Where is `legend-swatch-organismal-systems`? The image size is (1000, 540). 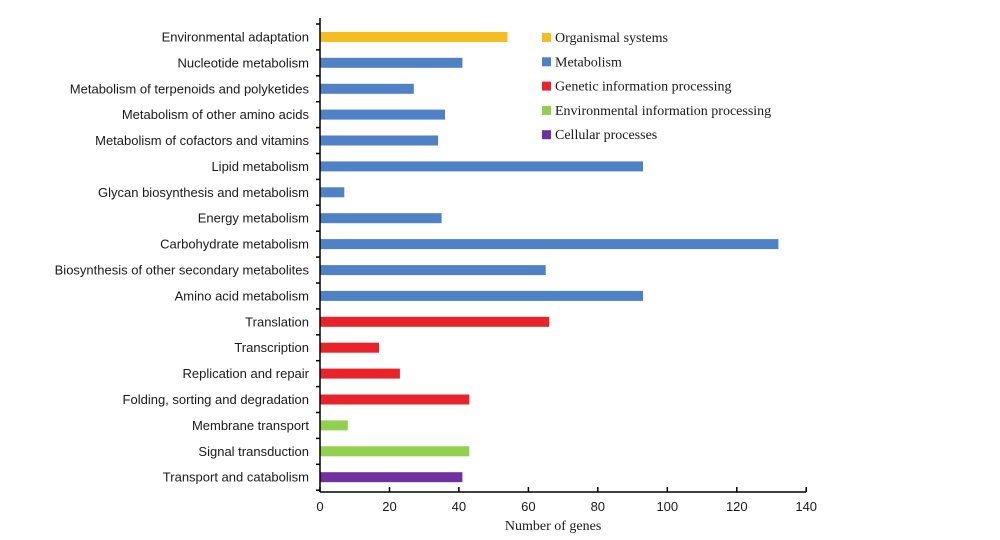
legend-swatch-organismal-systems is located at coordinates (546, 37).